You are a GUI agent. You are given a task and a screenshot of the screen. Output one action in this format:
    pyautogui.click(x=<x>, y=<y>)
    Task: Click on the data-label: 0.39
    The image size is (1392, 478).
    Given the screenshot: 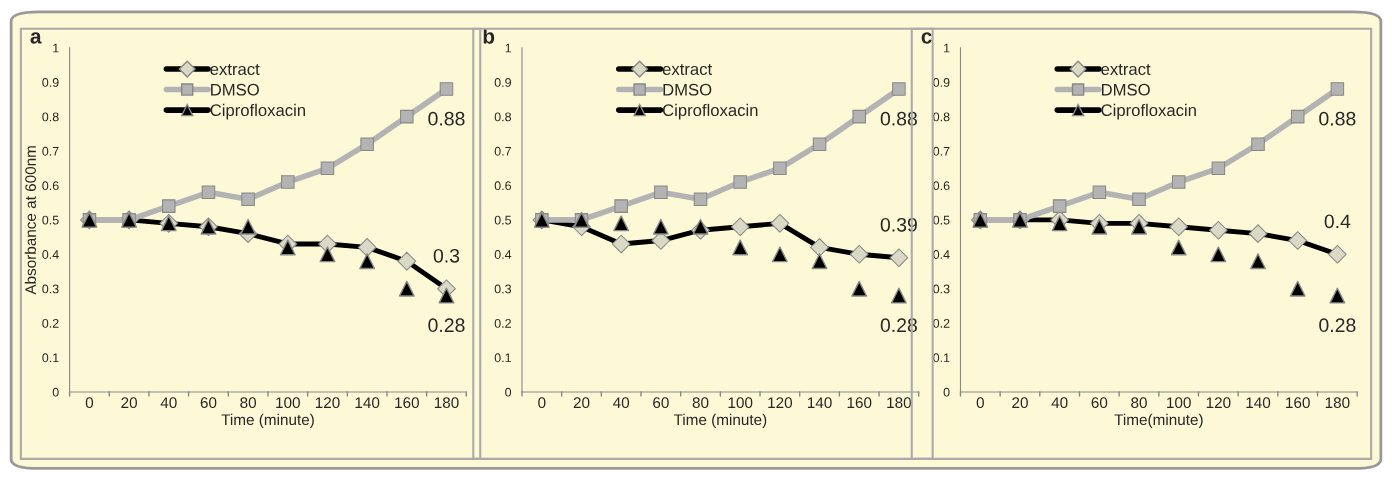 What is the action you would take?
    pyautogui.click(x=898, y=224)
    